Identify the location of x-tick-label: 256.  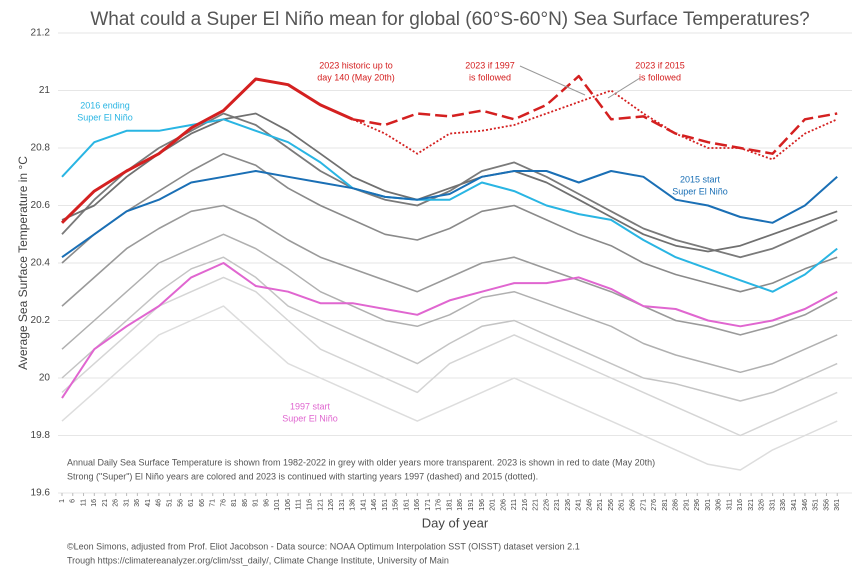
(611, 505).